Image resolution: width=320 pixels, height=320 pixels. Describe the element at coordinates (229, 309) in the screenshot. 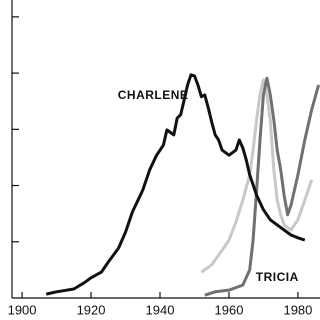

I see `x-tick-label: 1960` at that location.